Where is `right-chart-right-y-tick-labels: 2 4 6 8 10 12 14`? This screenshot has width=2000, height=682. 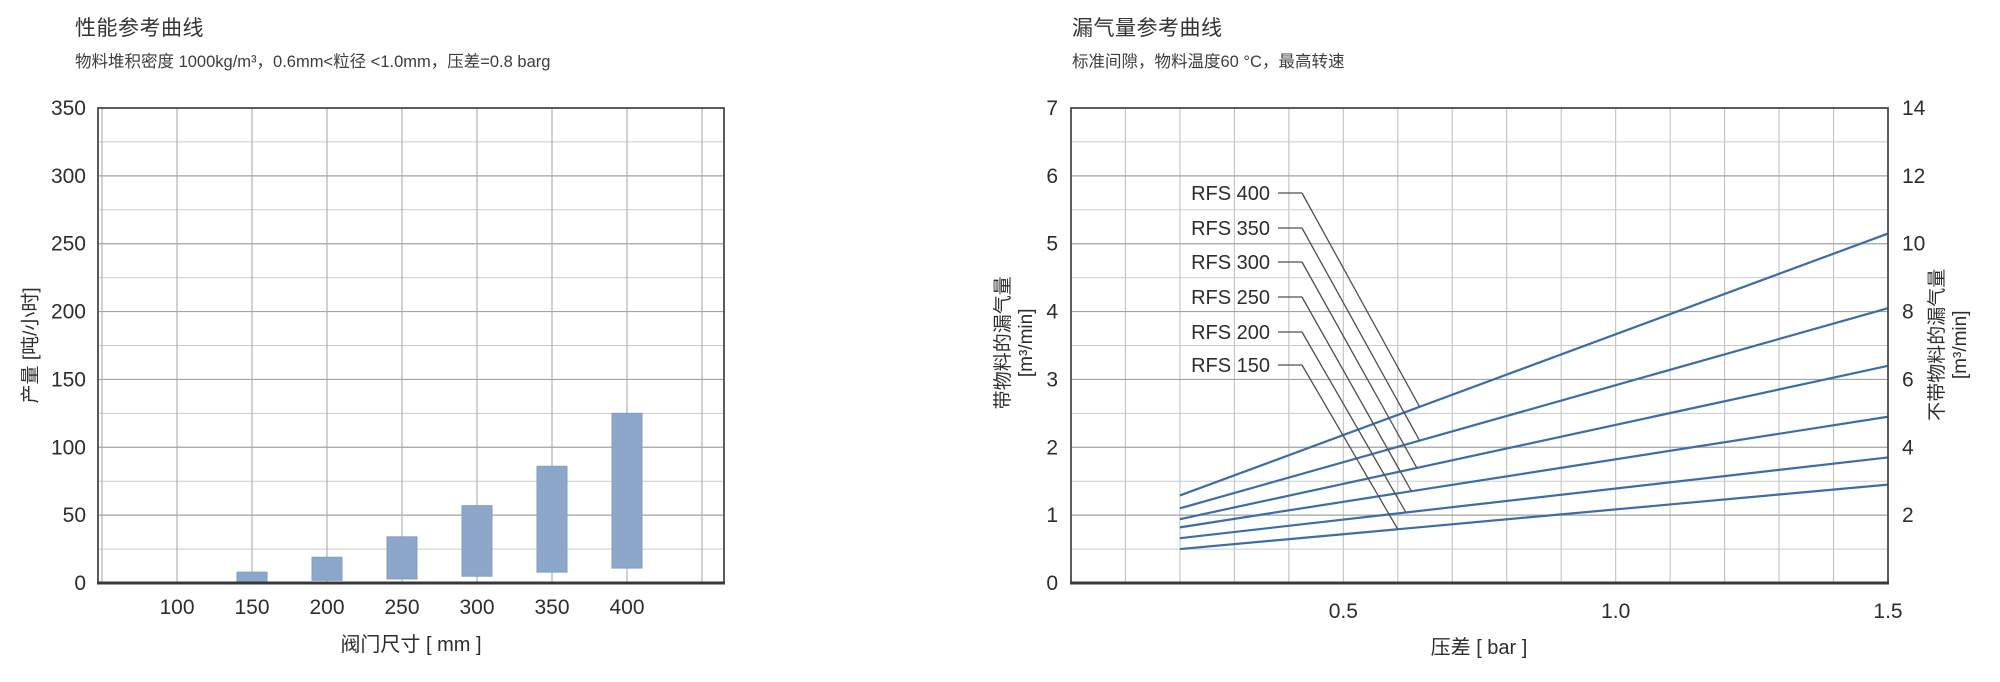
right-chart-right-y-tick-labels: 2 4 6 8 10 12 14 is located at coordinates (1914, 312).